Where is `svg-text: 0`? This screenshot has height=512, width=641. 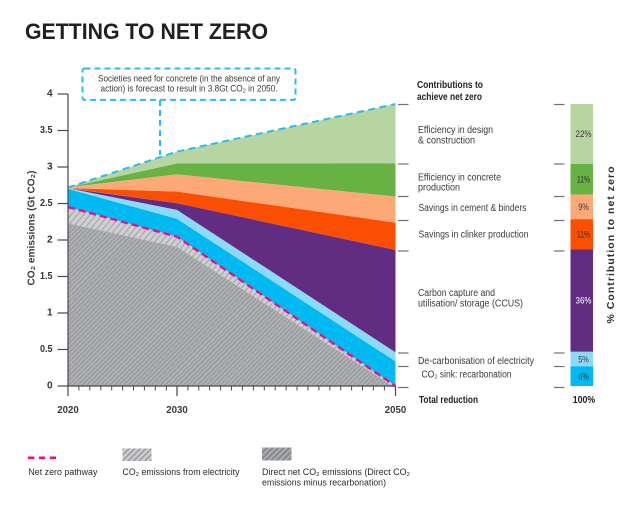
svg-text: 0 is located at coordinates (50, 386).